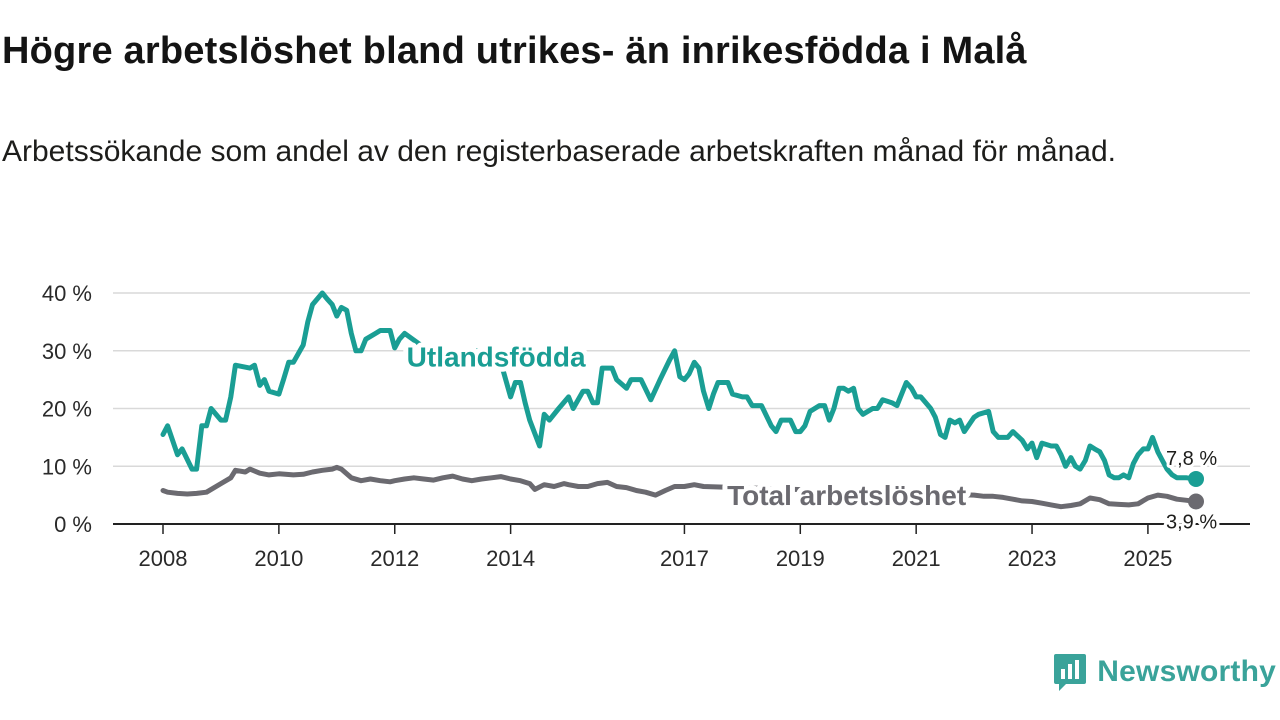  I want to click on end-value-label: 7,8 %, so click(1191, 459).